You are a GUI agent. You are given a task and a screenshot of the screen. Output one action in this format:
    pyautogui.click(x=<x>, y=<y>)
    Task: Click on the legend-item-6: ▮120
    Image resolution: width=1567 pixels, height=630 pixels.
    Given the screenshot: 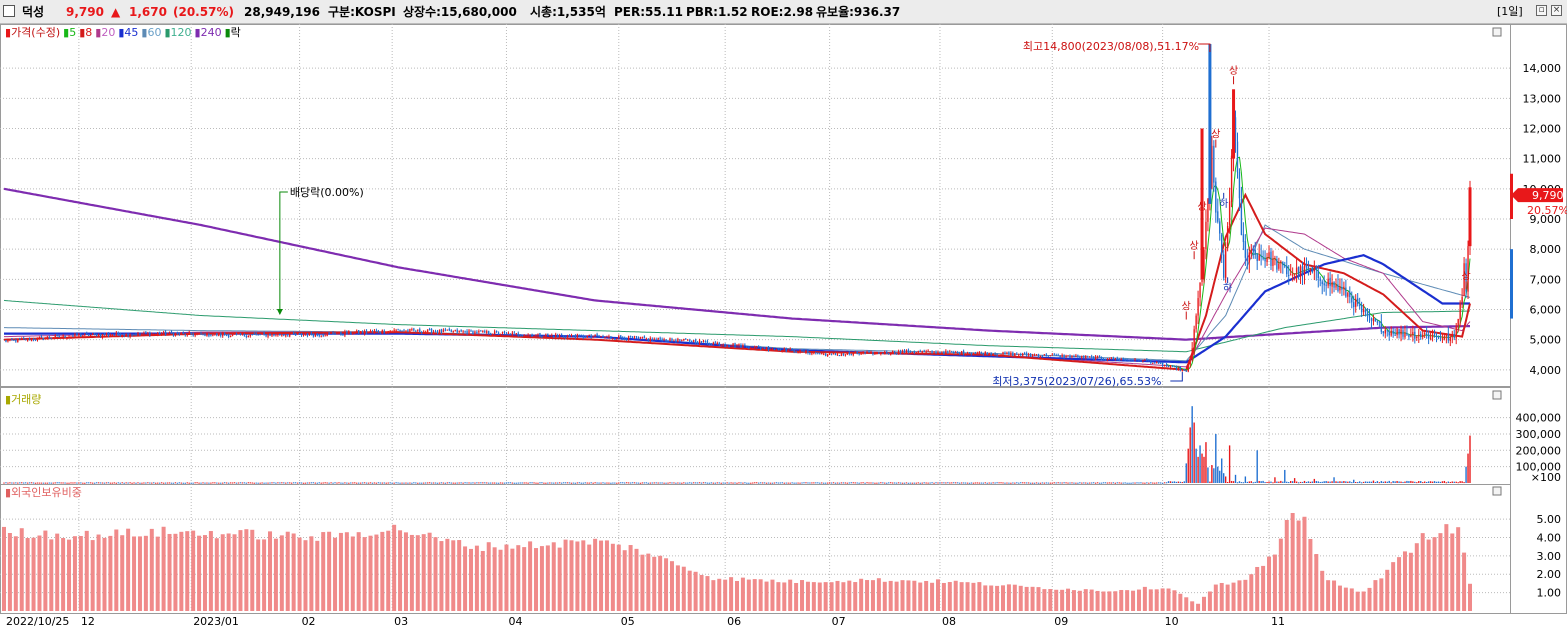 What is the action you would take?
    pyautogui.click(x=179, y=32)
    